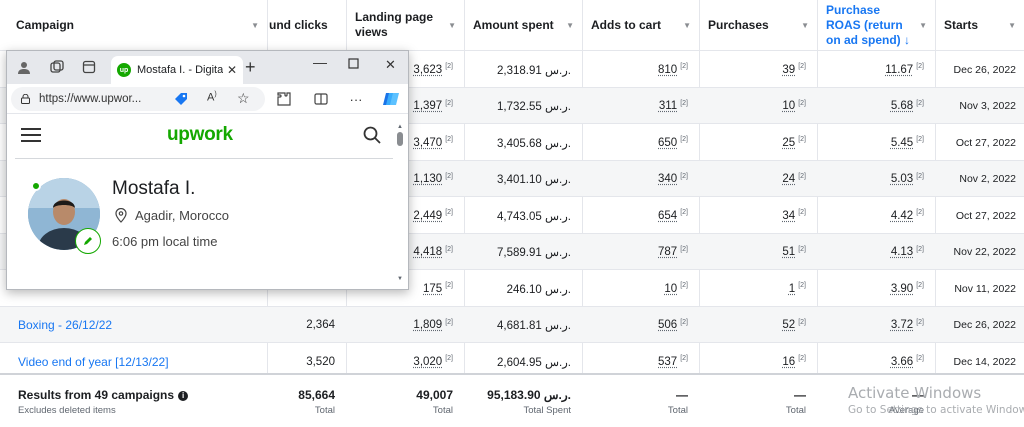 The height and width of the screenshot is (427, 1024). I want to click on menu-icon, so click(31, 135).